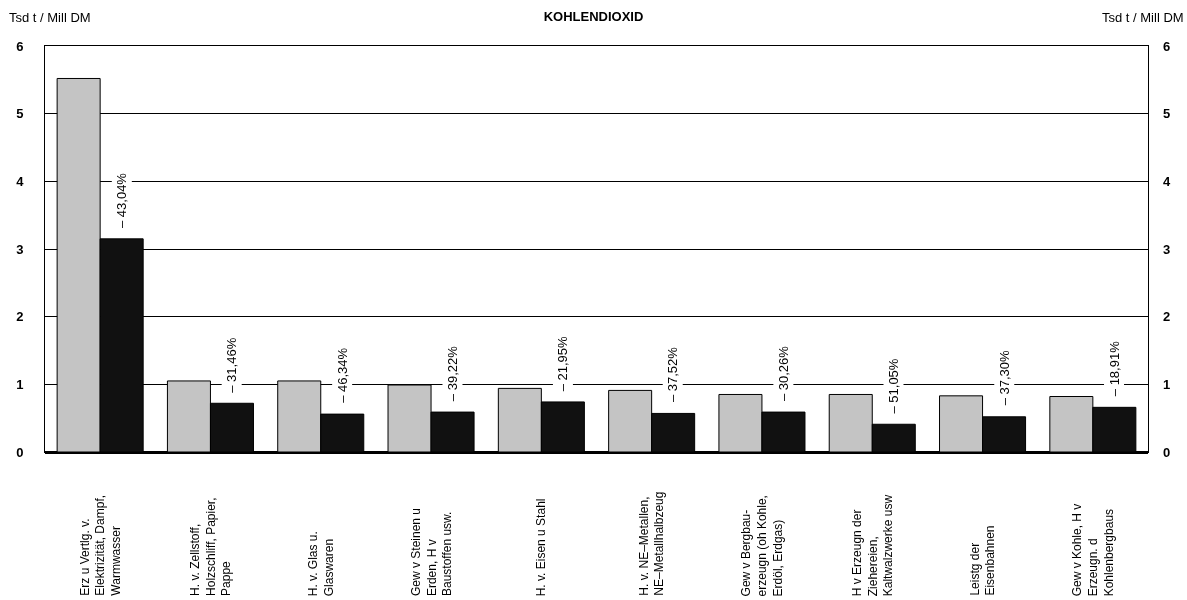  Describe the element at coordinates (1167, 181) in the screenshot. I see `y2-tick-label: 4` at that location.